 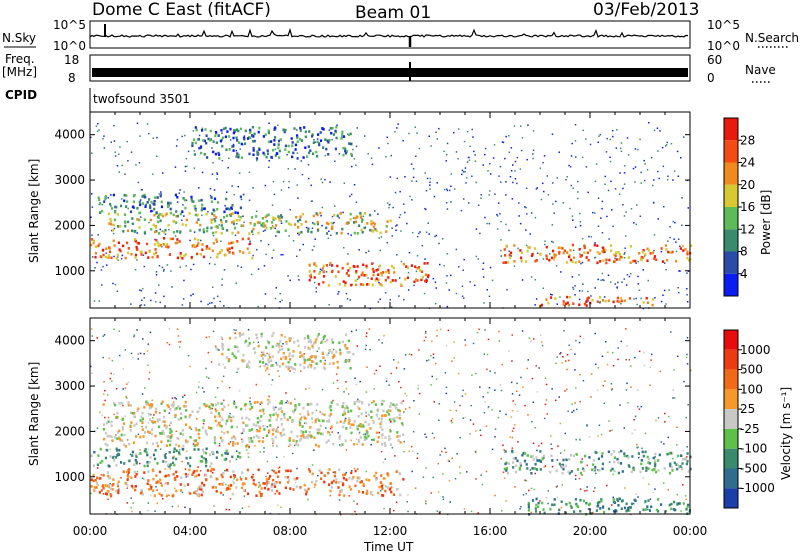 What do you see at coordinates (181, 10) in the screenshot?
I see `station-title: Dome C East (fitACF)` at bounding box center [181, 10].